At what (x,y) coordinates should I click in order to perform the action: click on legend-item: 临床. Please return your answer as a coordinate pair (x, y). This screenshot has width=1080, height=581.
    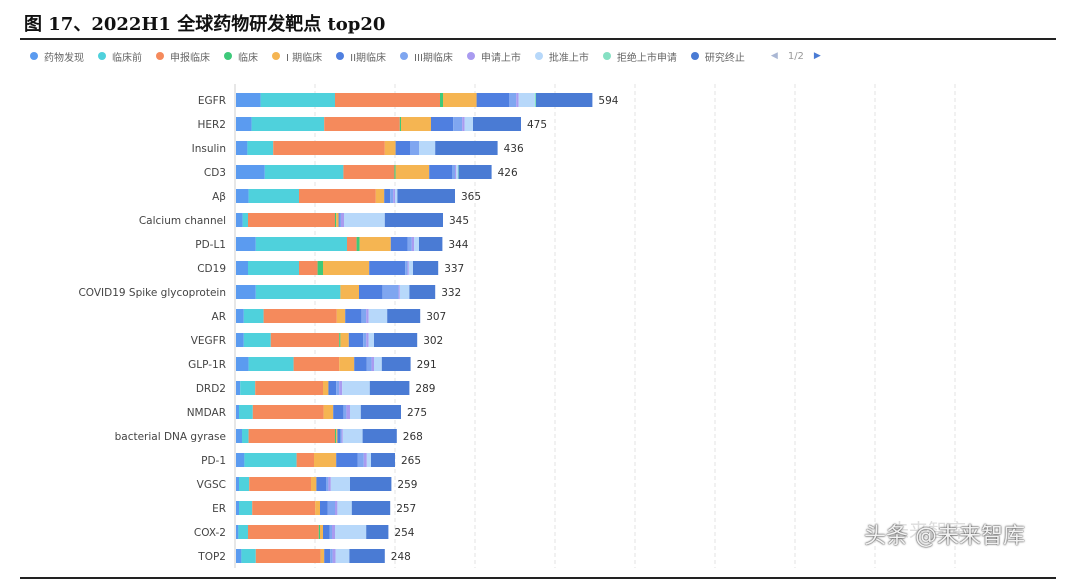
    Looking at the image, I should click on (241, 56).